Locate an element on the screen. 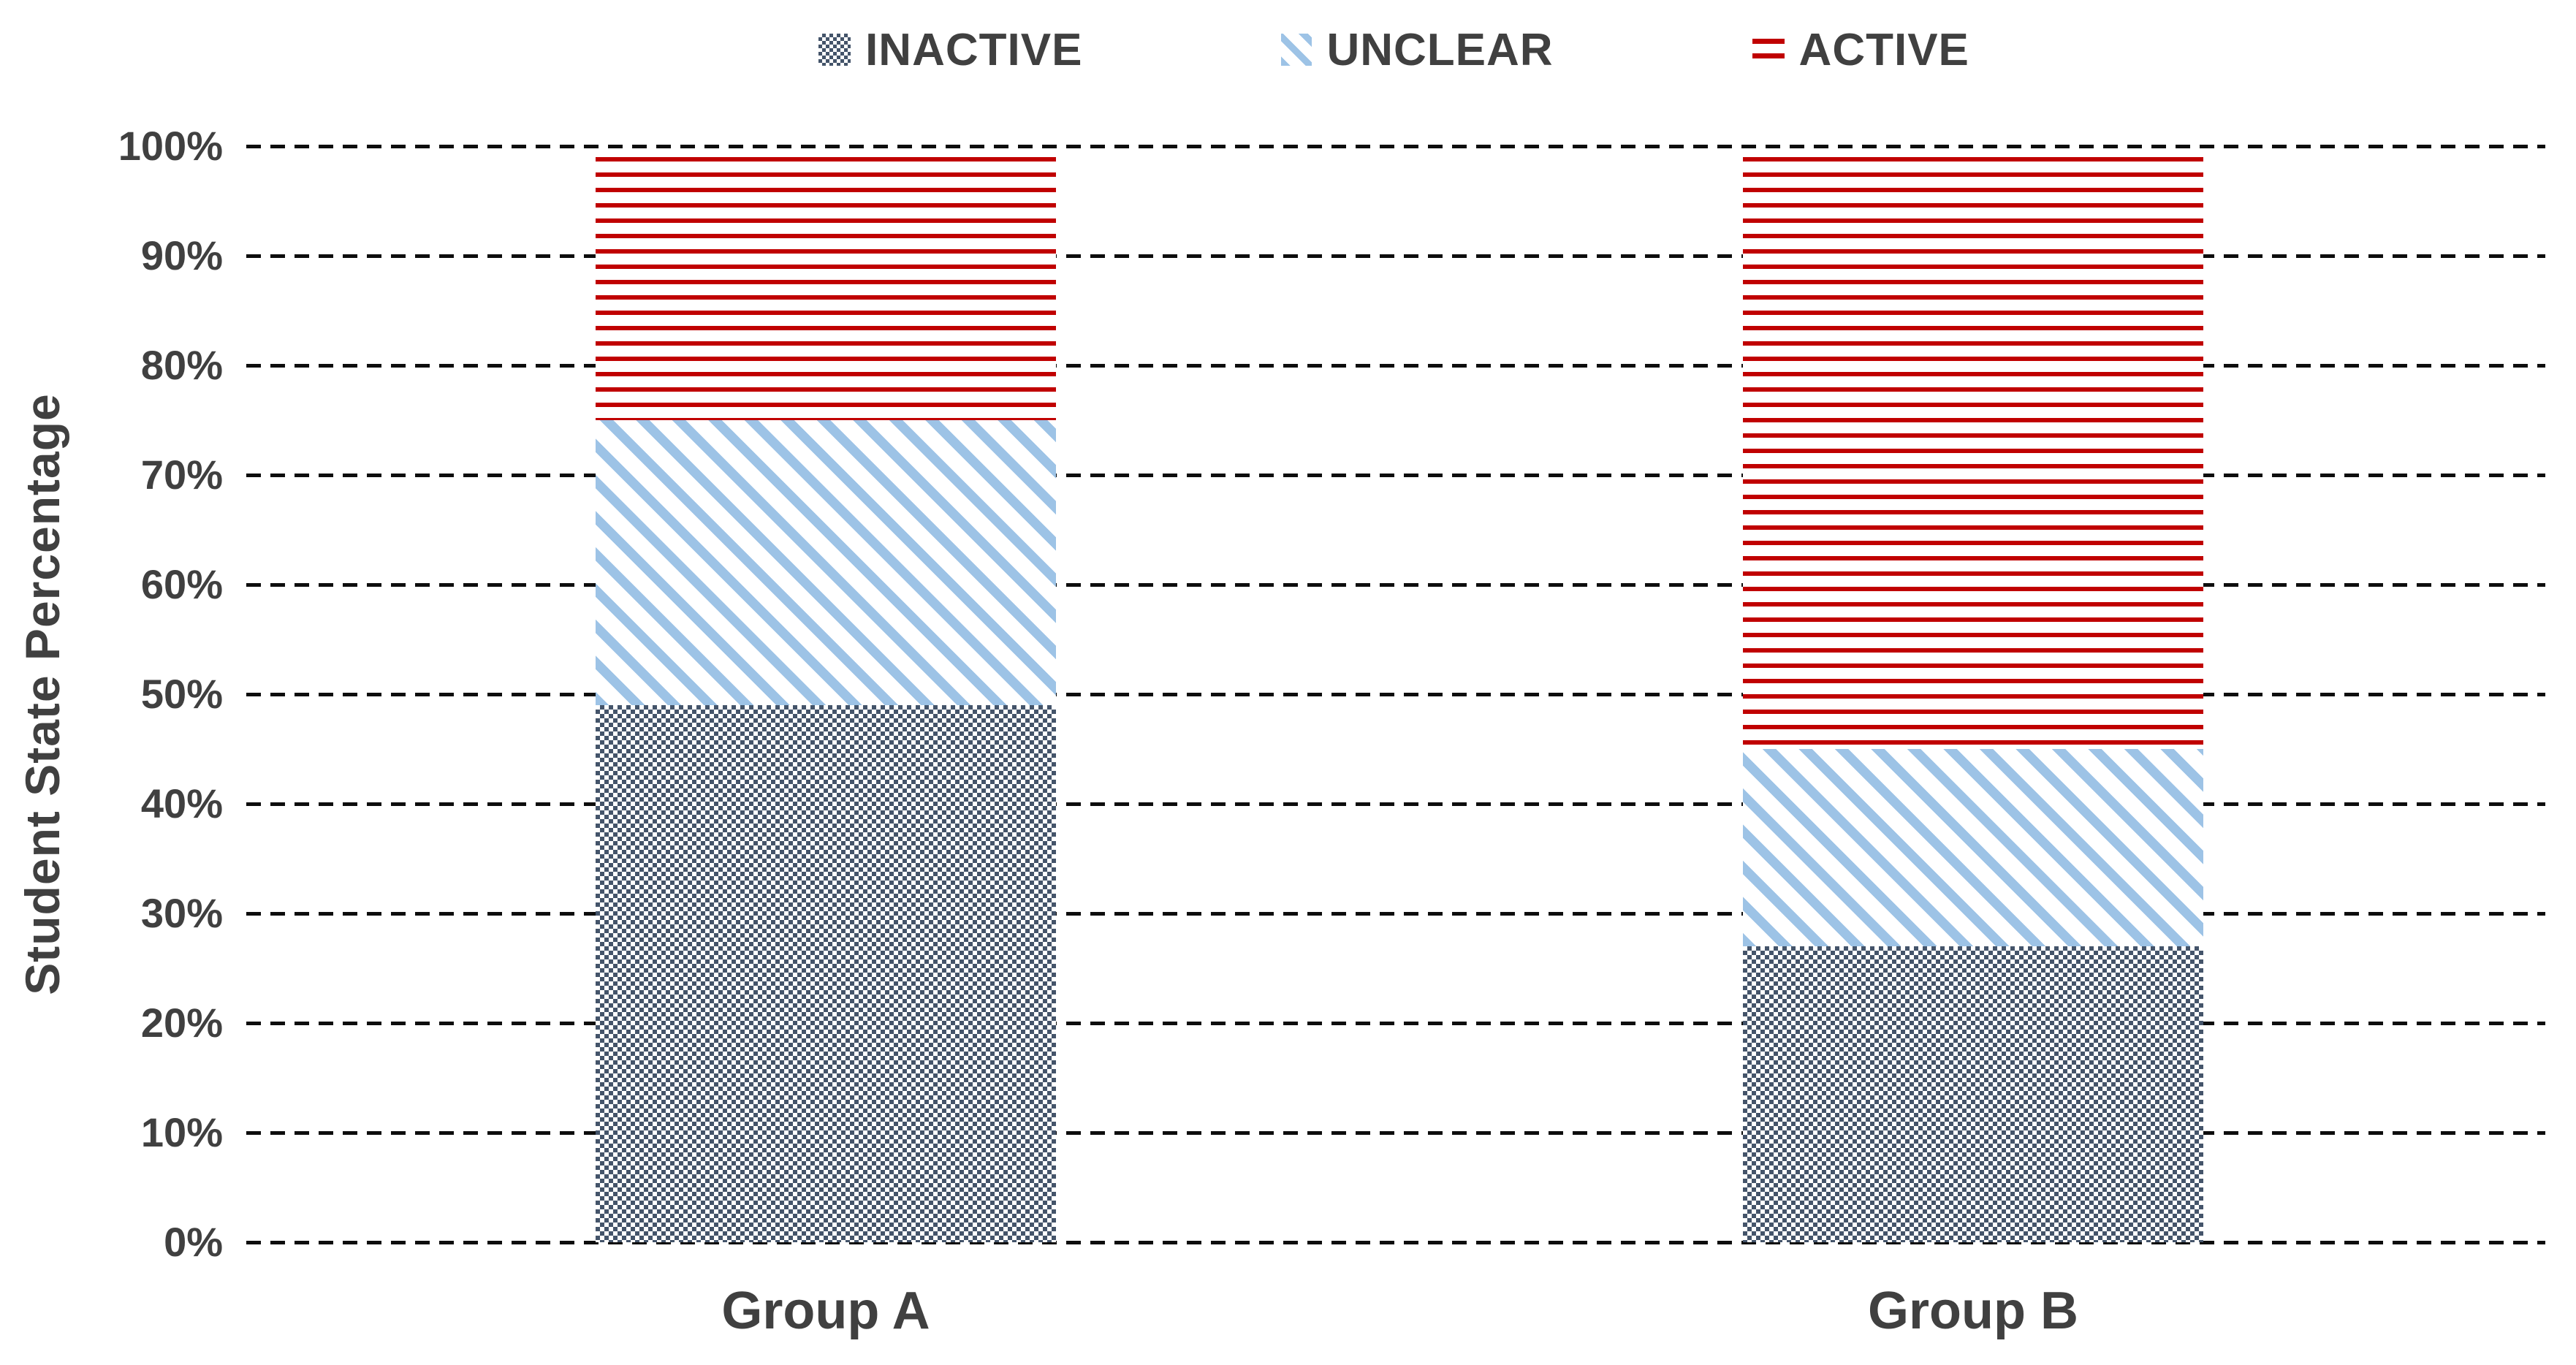 Image resolution: width=2576 pixels, height=1365 pixels. y-axis-title: Student State Percentage is located at coordinates (42, 694).